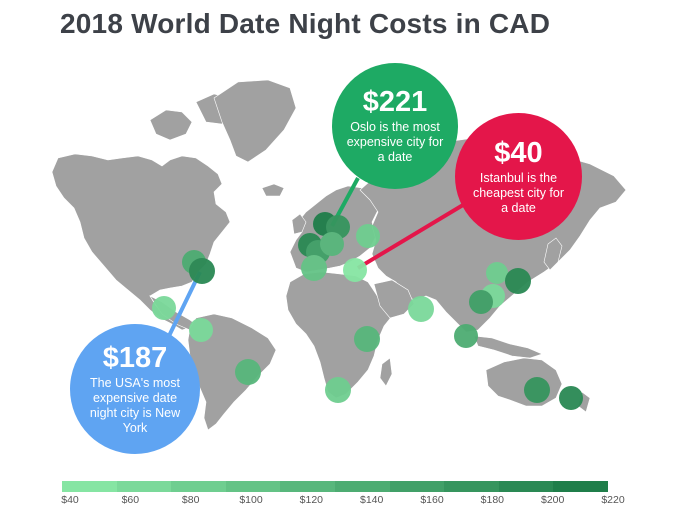 This screenshot has width=675, height=510. What do you see at coordinates (432, 500) in the screenshot?
I see `legend-tick-label: $160` at bounding box center [432, 500].